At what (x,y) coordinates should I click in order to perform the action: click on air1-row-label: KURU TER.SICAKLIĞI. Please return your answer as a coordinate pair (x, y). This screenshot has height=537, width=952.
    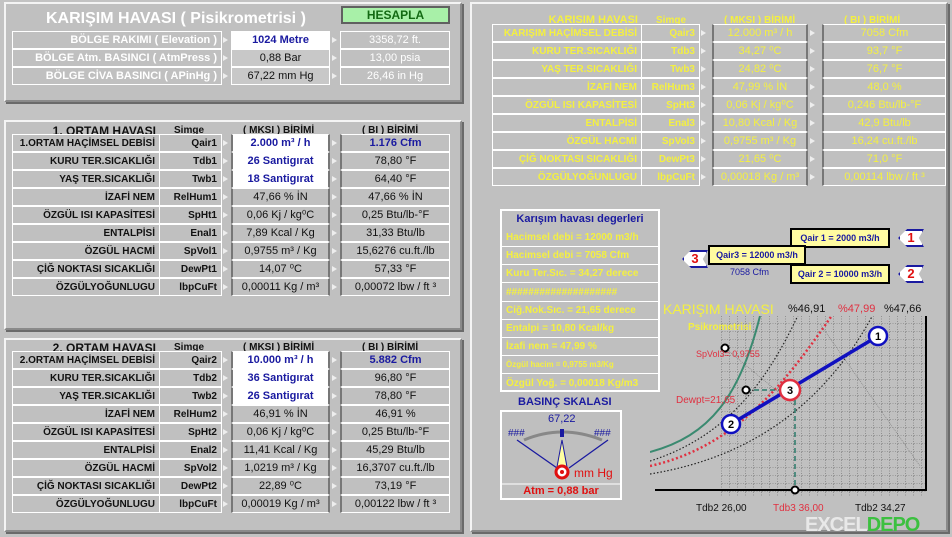
    Looking at the image, I should click on (86, 161).